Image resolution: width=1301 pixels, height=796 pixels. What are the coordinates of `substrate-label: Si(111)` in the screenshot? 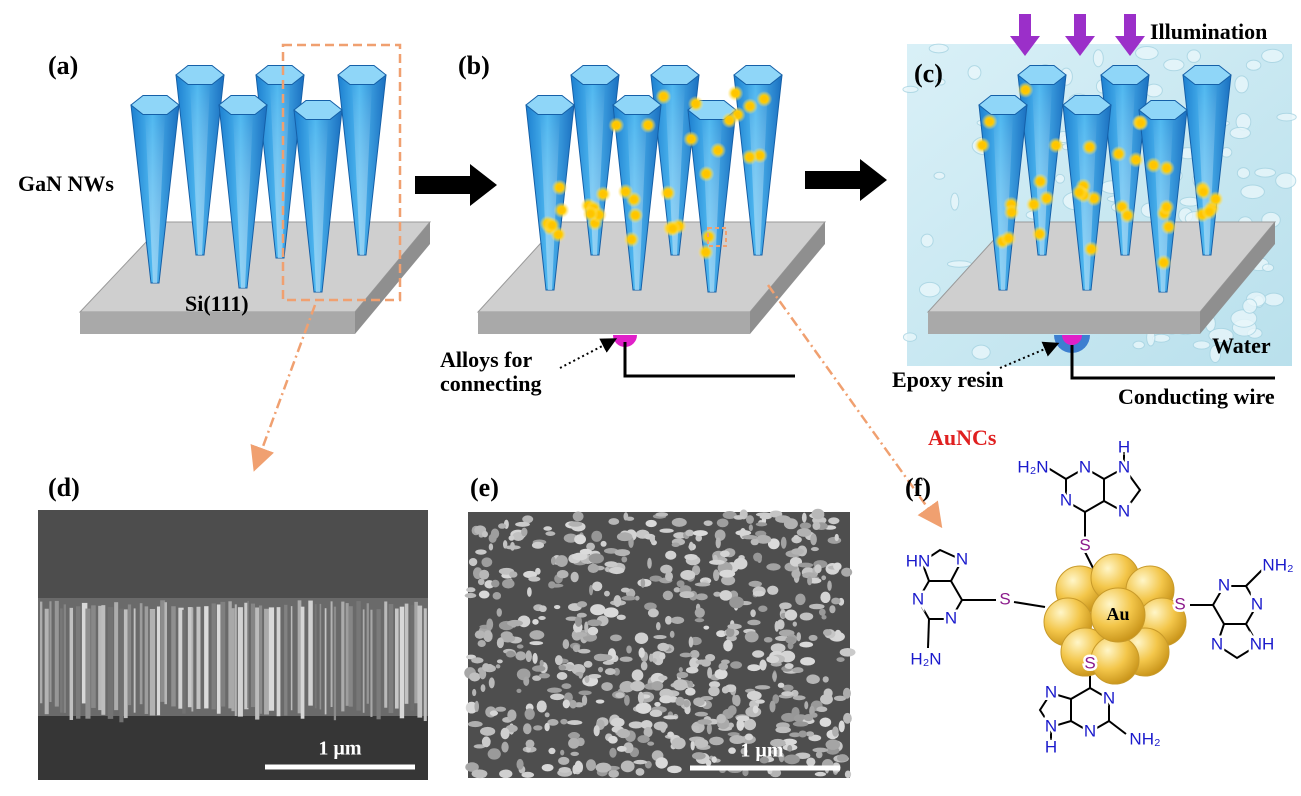 It's located at (217, 303).